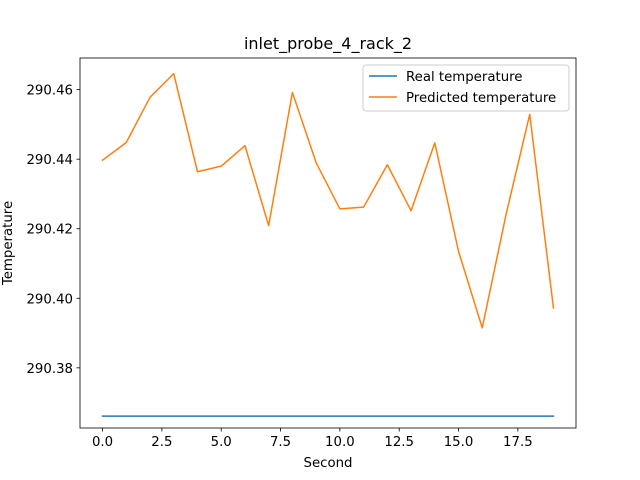 This screenshot has height=480, width=640. What do you see at coordinates (49, 91) in the screenshot?
I see `y-tick-label: 290.46` at bounding box center [49, 91].